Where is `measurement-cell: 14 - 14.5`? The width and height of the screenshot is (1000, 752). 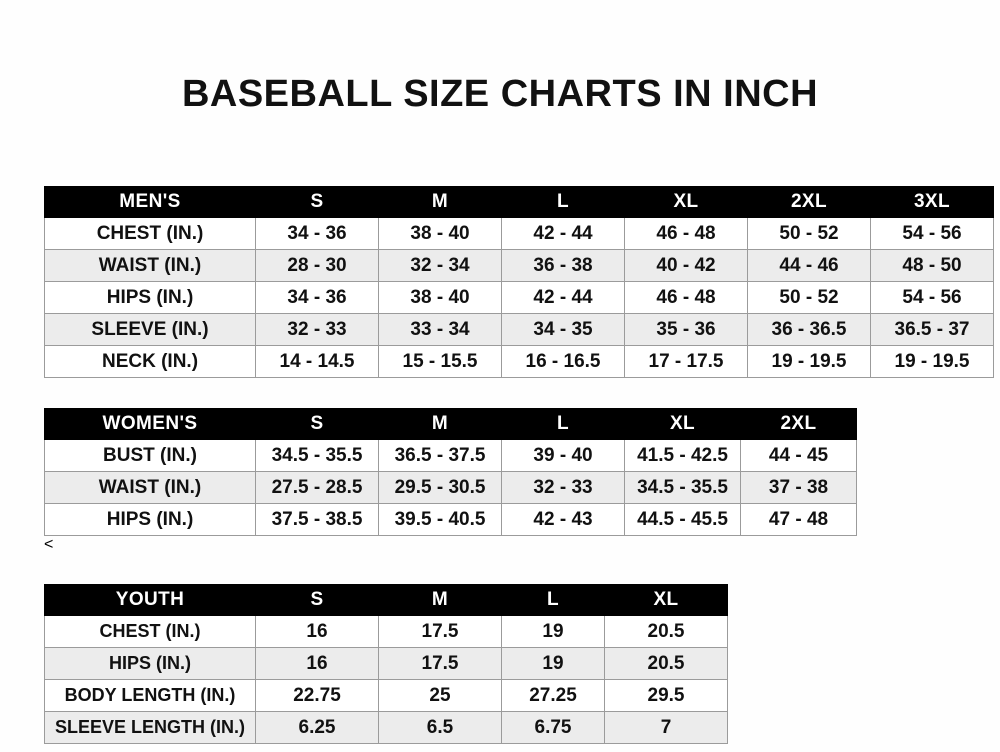
measurement-cell: 14 - 14.5 is located at coordinates (317, 361).